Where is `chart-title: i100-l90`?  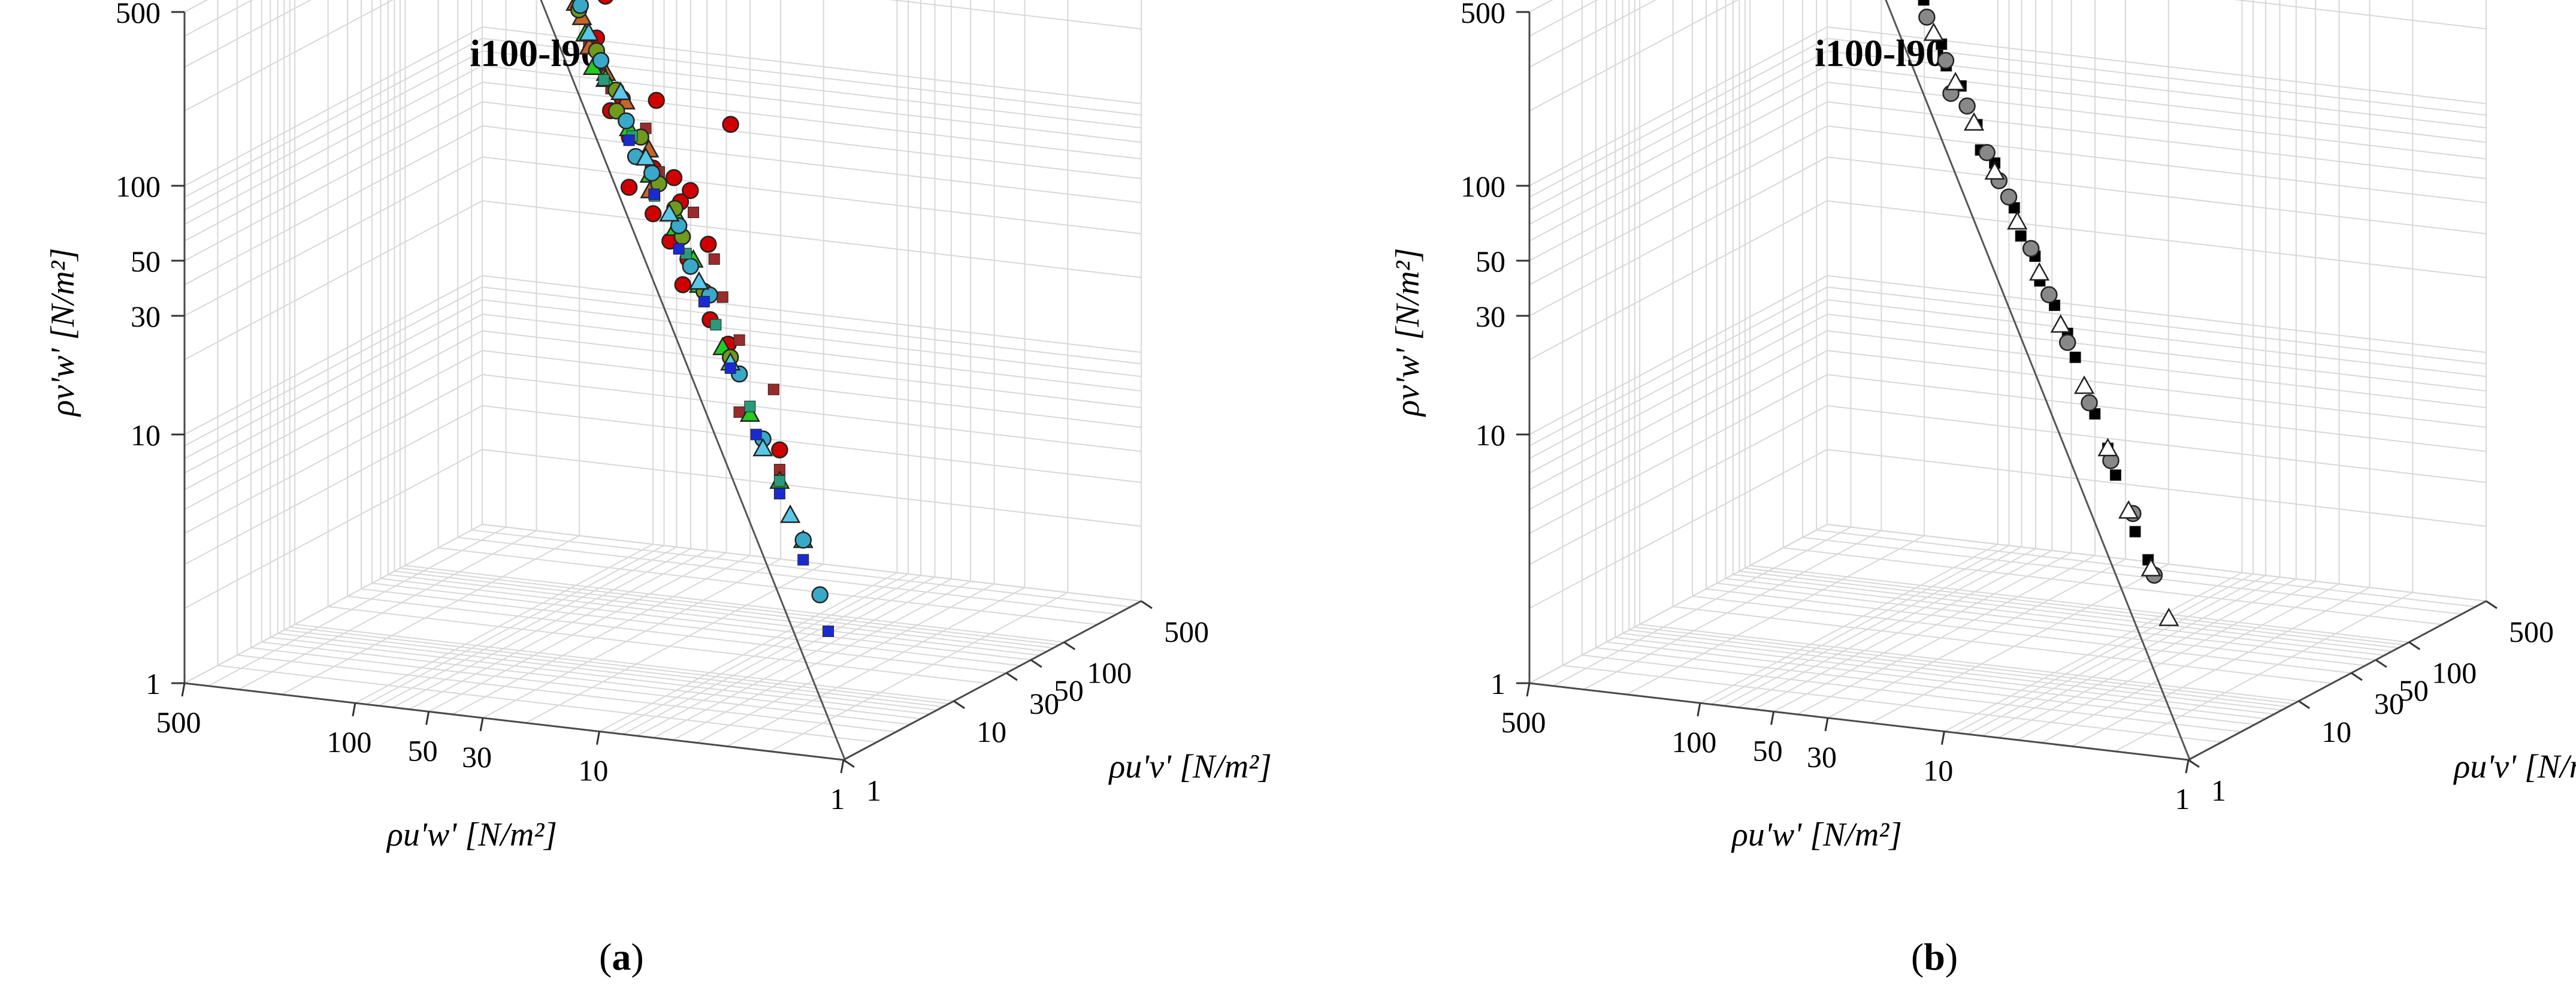 chart-title: i100-l90 is located at coordinates (1880, 53).